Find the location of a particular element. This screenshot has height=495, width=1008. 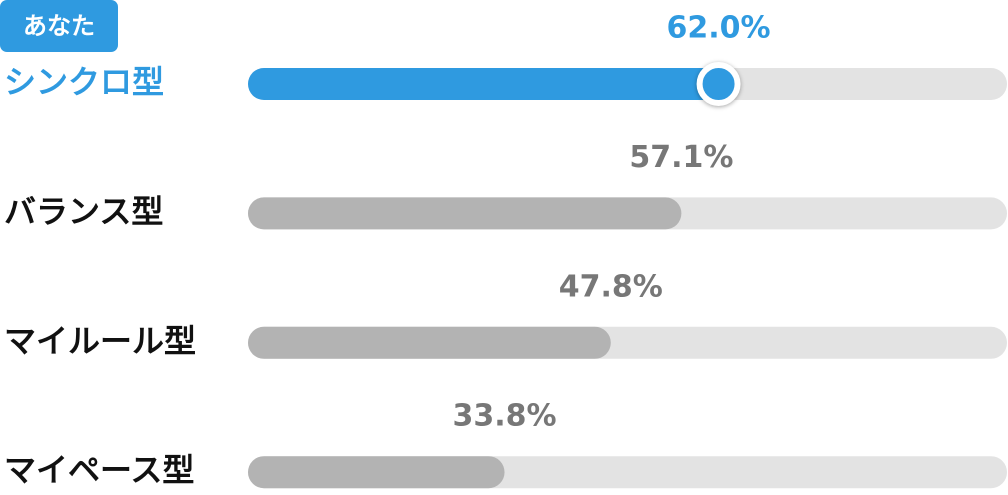

badge is located at coordinates (59, 26).